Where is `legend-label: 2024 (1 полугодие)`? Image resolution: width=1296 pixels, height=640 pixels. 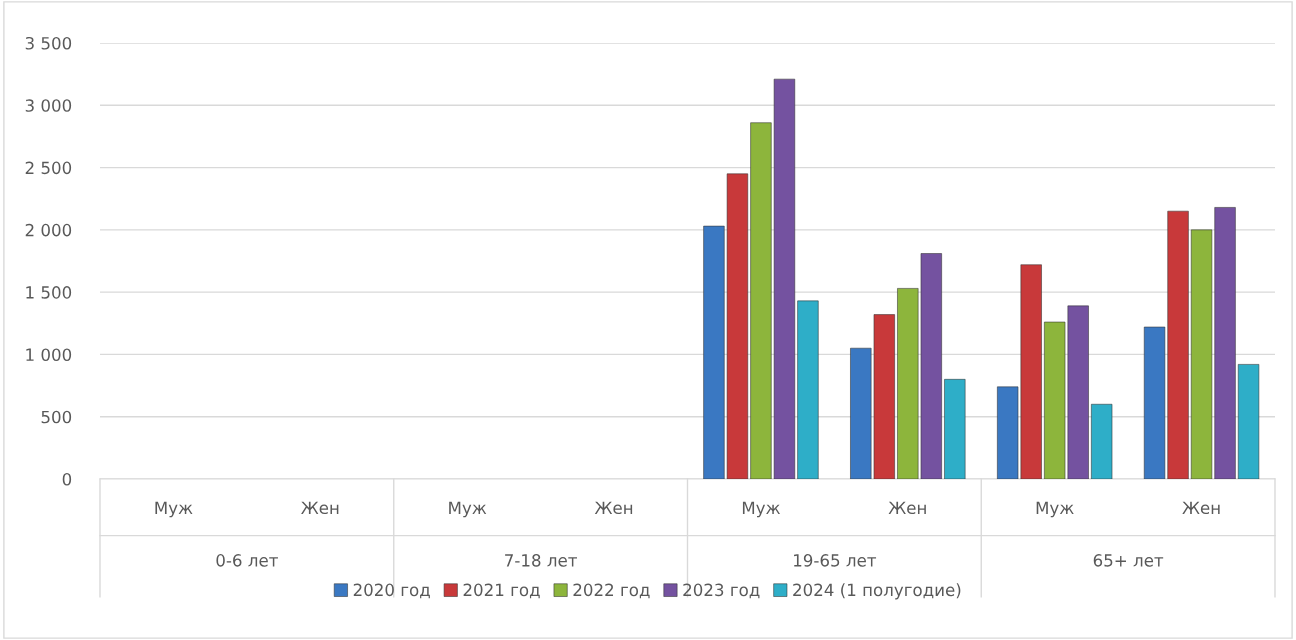 legend-label: 2024 (1 полугодие) is located at coordinates (877, 591).